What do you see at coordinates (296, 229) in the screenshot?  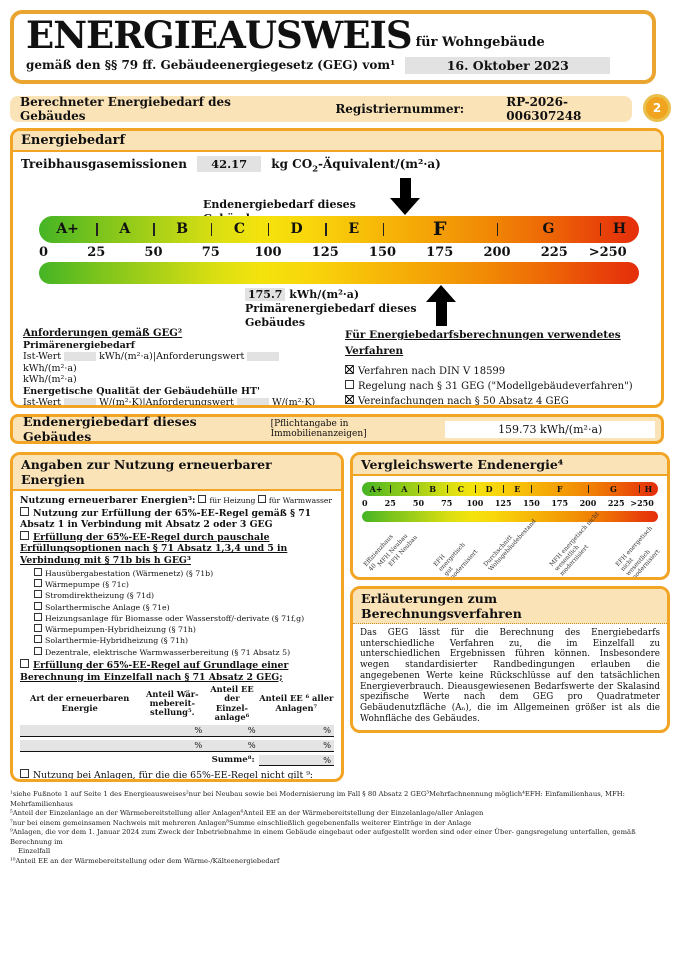 I see `scale-letter: D` at bounding box center [296, 229].